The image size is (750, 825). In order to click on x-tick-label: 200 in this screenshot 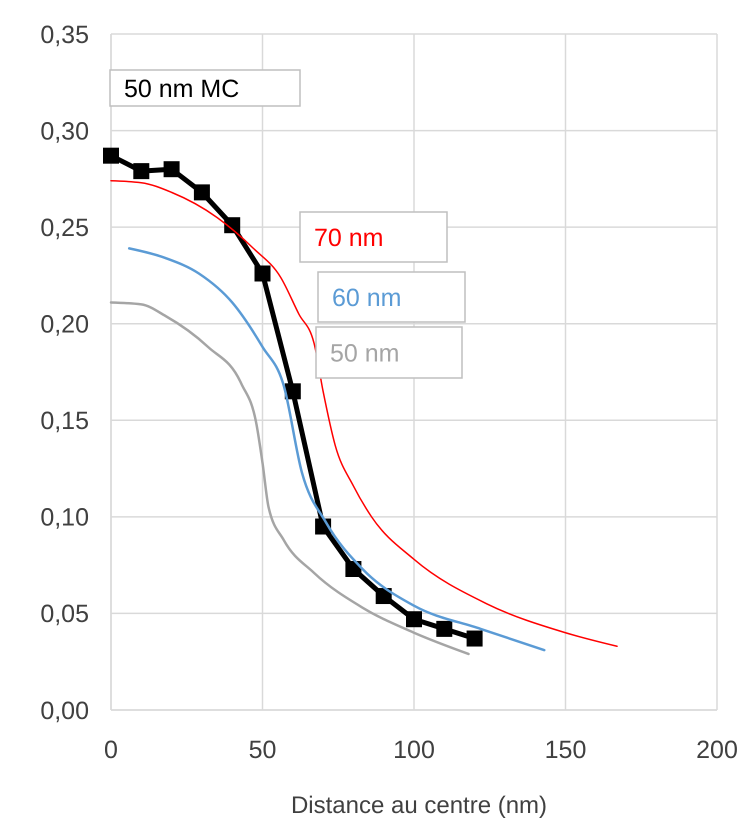, I will do `click(717, 750)`.